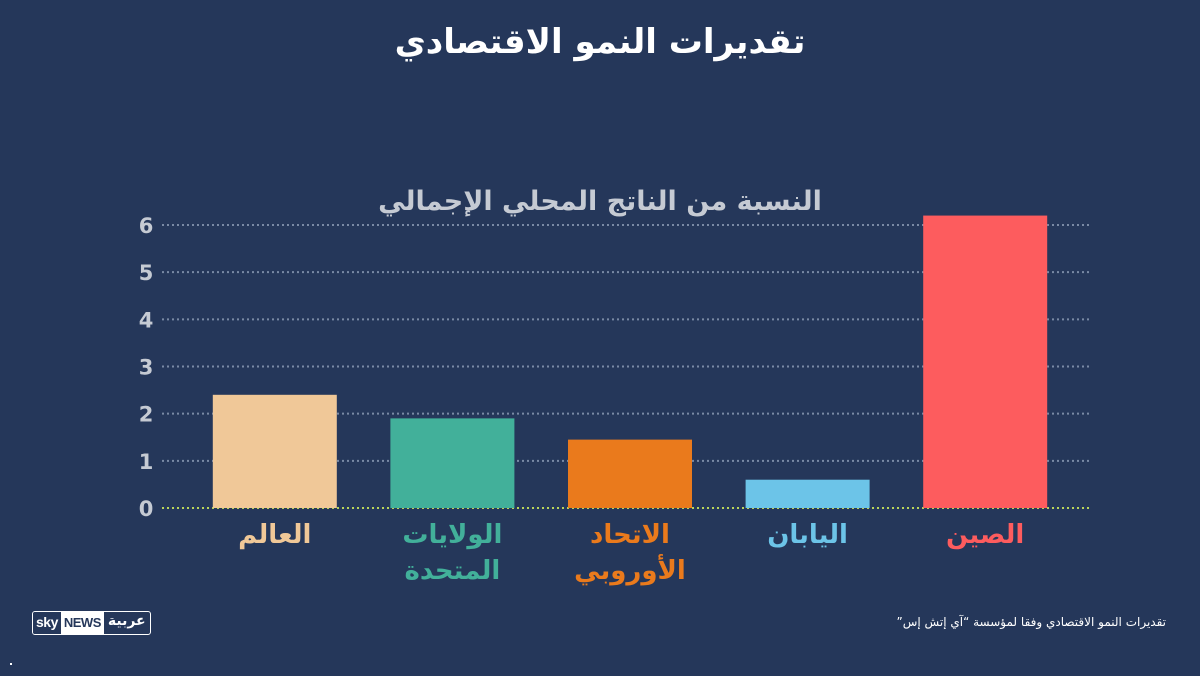 This screenshot has height=676, width=1200. What do you see at coordinates (274, 535) in the screenshot?
I see `x-category-label: العالم` at bounding box center [274, 535].